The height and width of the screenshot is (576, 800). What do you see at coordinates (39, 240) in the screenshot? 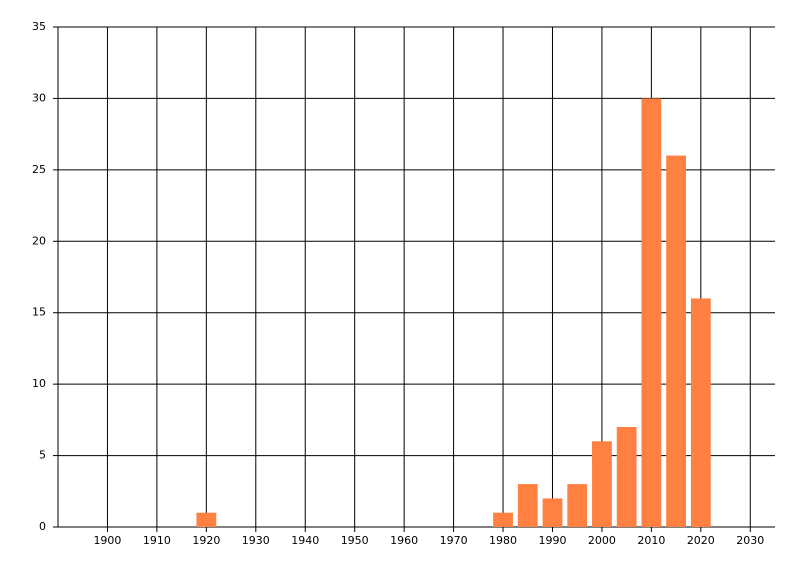
I see `y-tick-label: 20` at bounding box center [39, 240].